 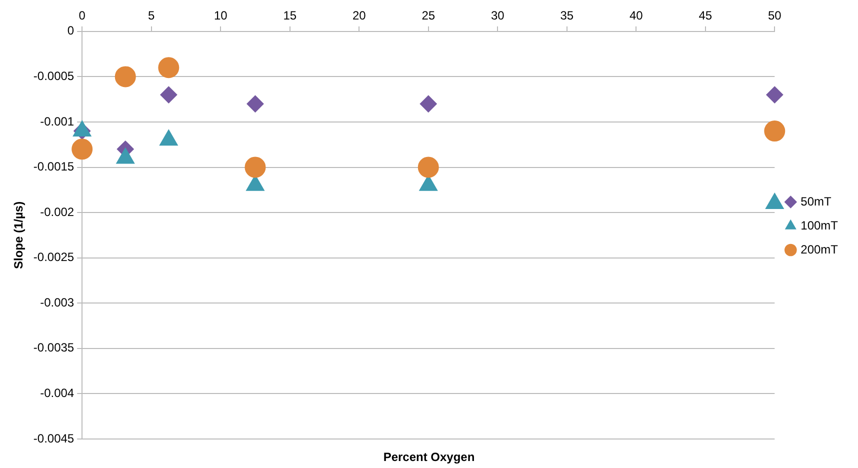 I want to click on y-tick-label: -0.004, so click(x=57, y=393).